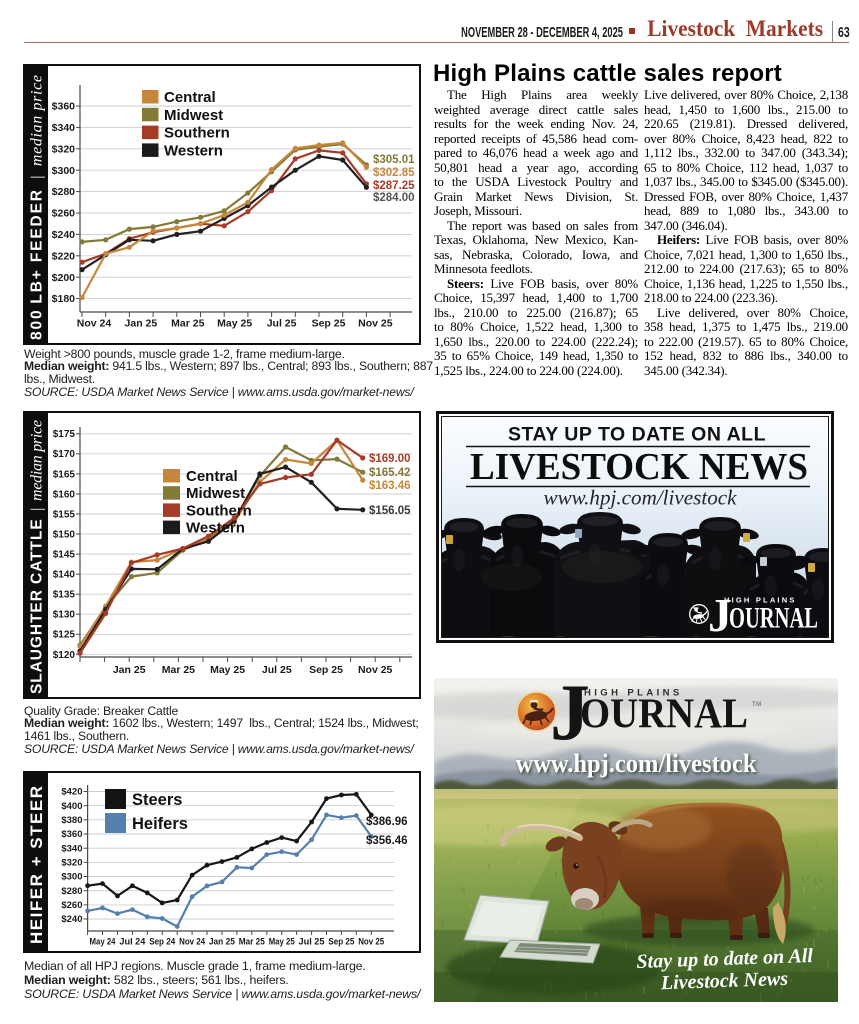 Image resolution: width=859 pixels, height=1024 pixels. What do you see at coordinates (64, 575) in the screenshot?
I see `svg-text: $140` at bounding box center [64, 575].